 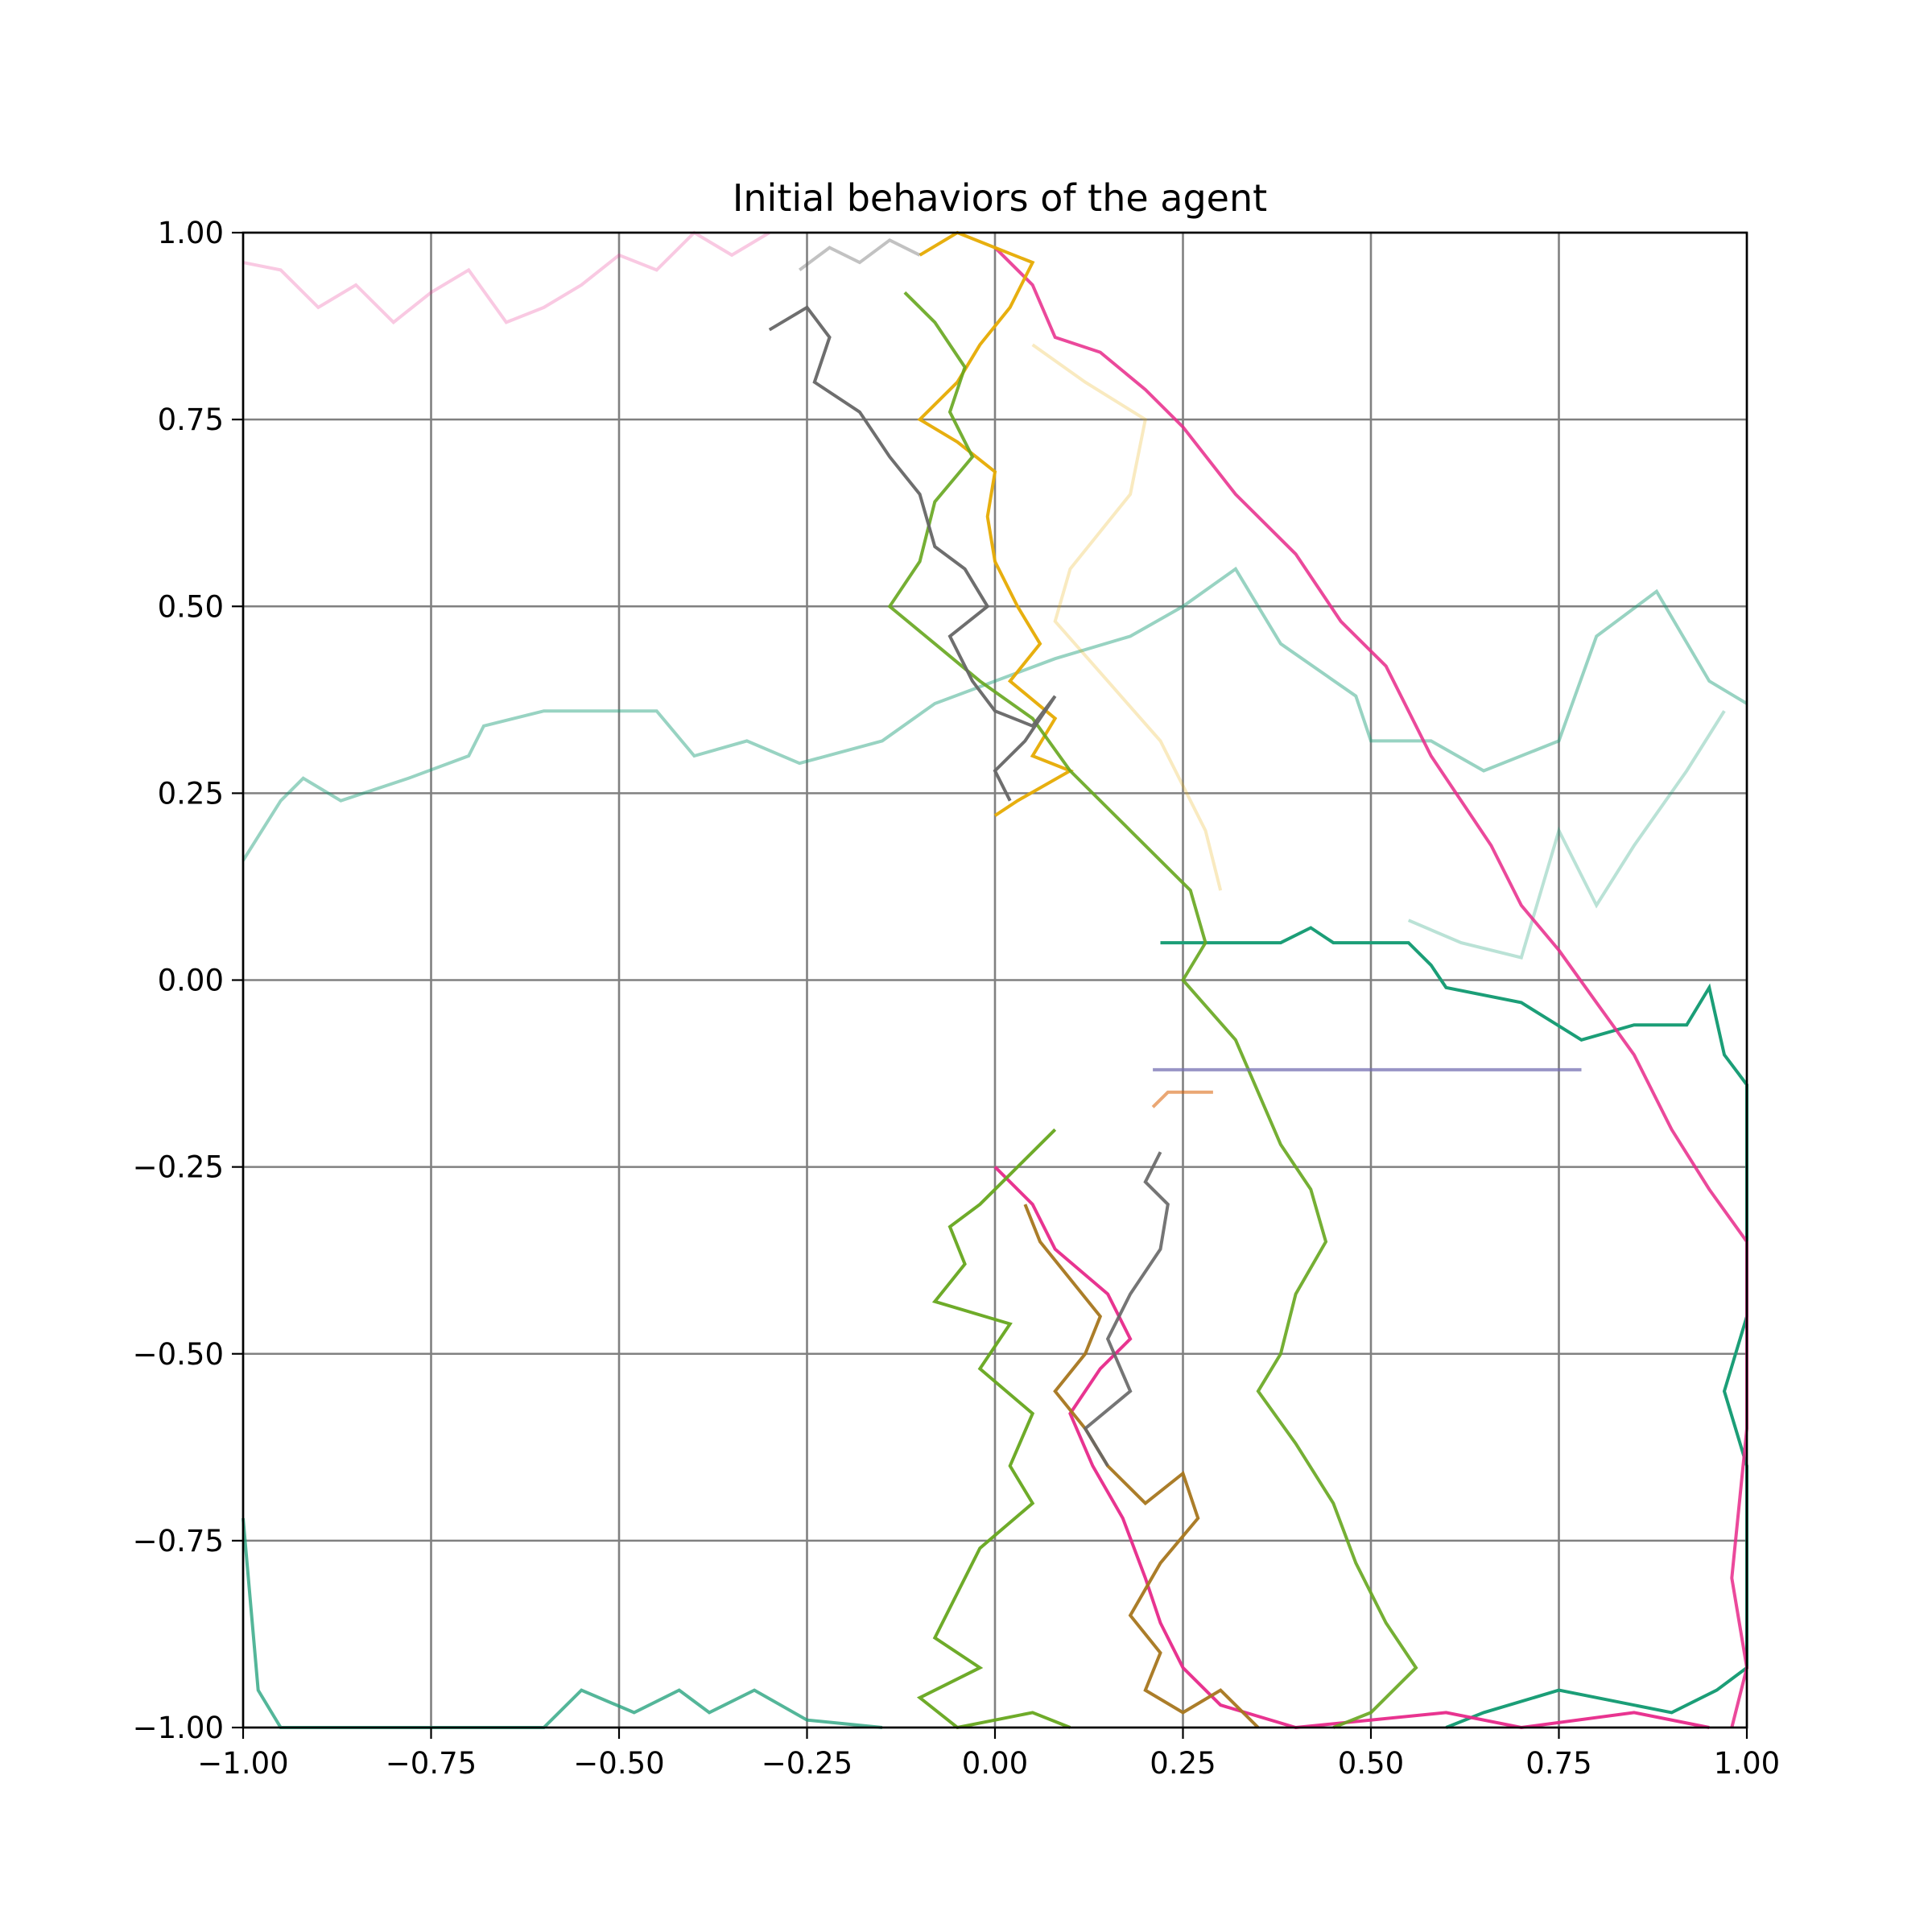 What do you see at coordinates (191, 606) in the screenshot?
I see `y-tick-label-6: 0.50` at bounding box center [191, 606].